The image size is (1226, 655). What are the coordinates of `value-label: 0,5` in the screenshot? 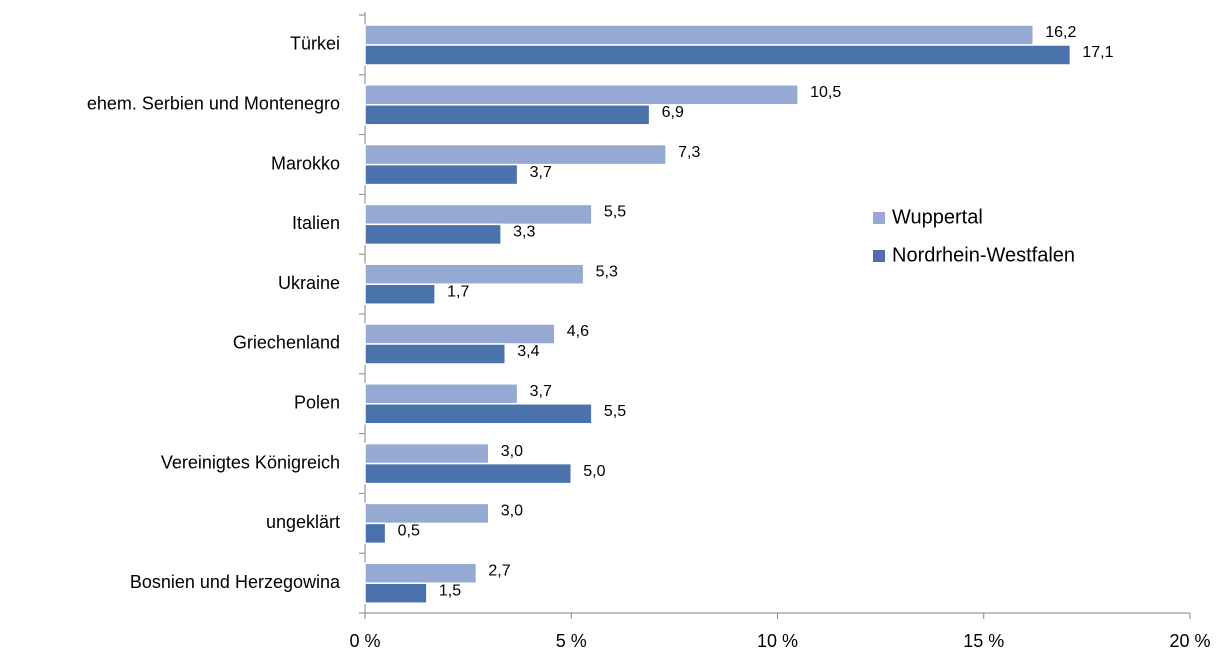 It's located at (409, 531).